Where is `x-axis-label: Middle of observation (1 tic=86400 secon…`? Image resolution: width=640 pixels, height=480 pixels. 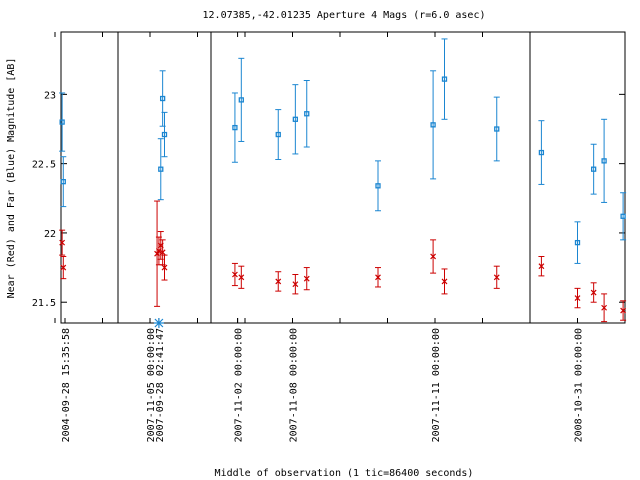 x-axis-label: Middle of observation (1 tic=86400 secon… is located at coordinates (344, 473).